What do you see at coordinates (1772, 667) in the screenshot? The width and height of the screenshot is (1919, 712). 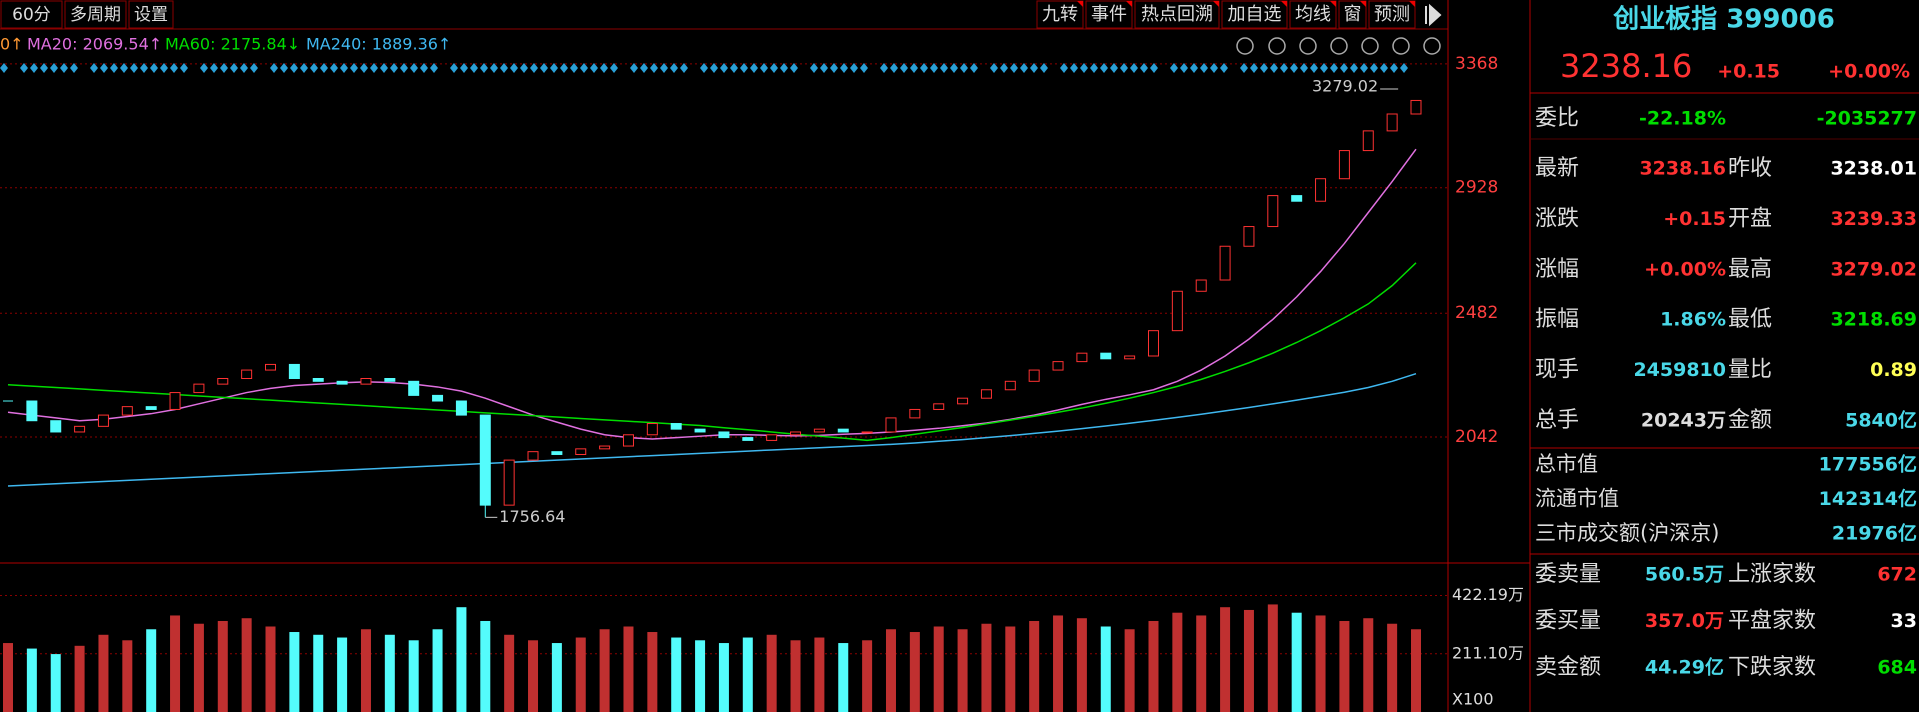 I see `row-label: 下跌家数` at bounding box center [1772, 667].